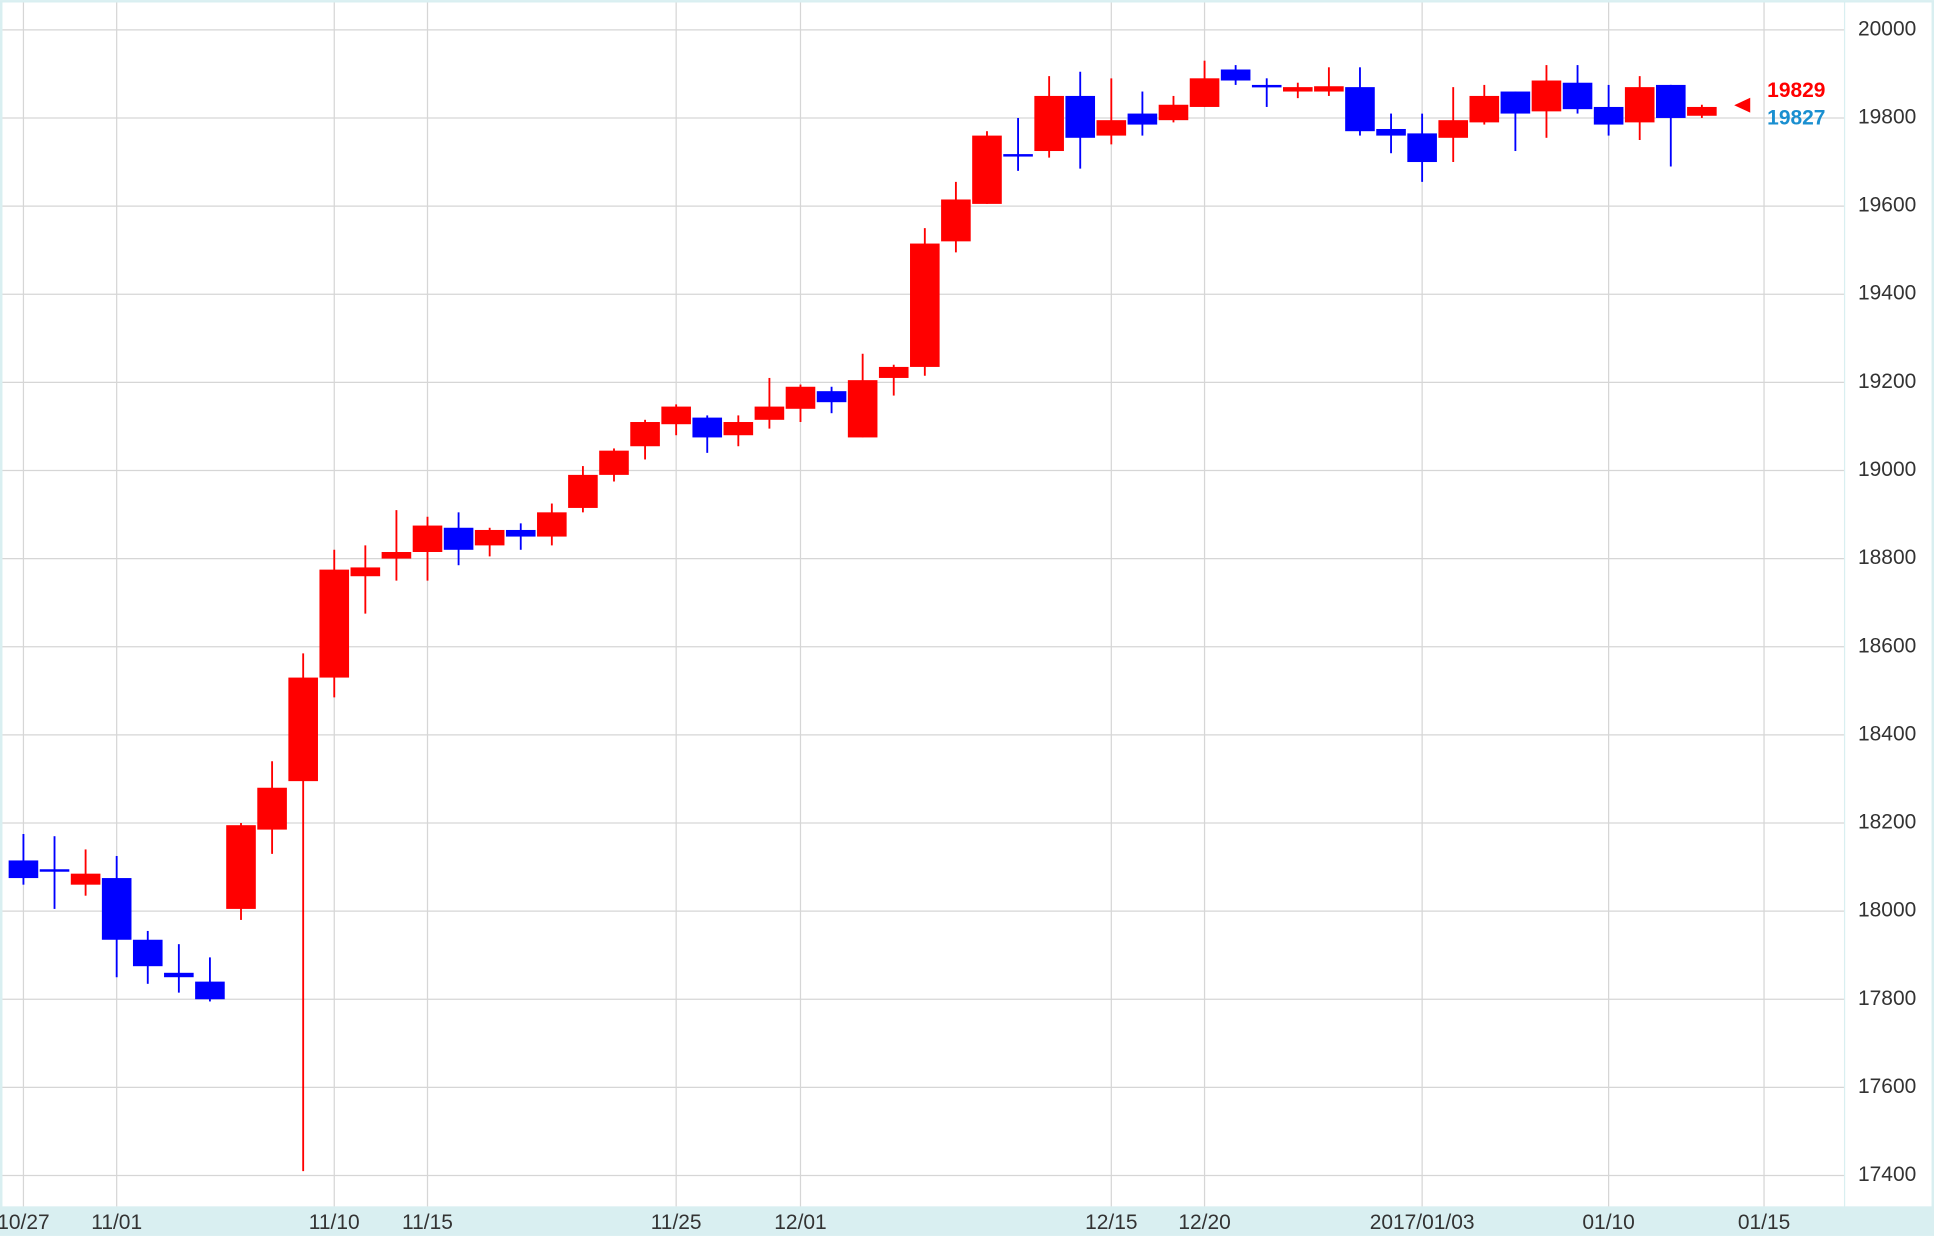  I want to click on x-tick-label: 01/15, so click(1764, 1222).